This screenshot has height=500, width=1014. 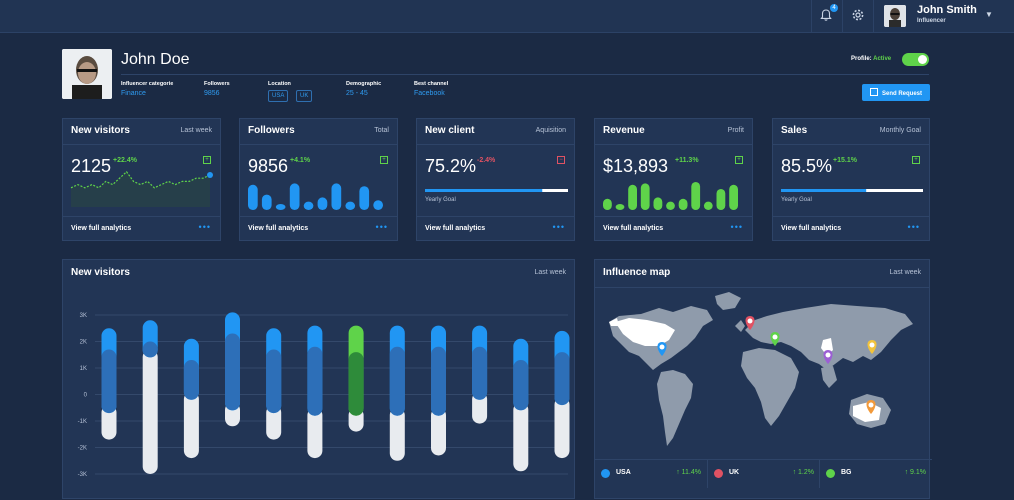 I want to click on field-label: Best channel, so click(x=431, y=84).